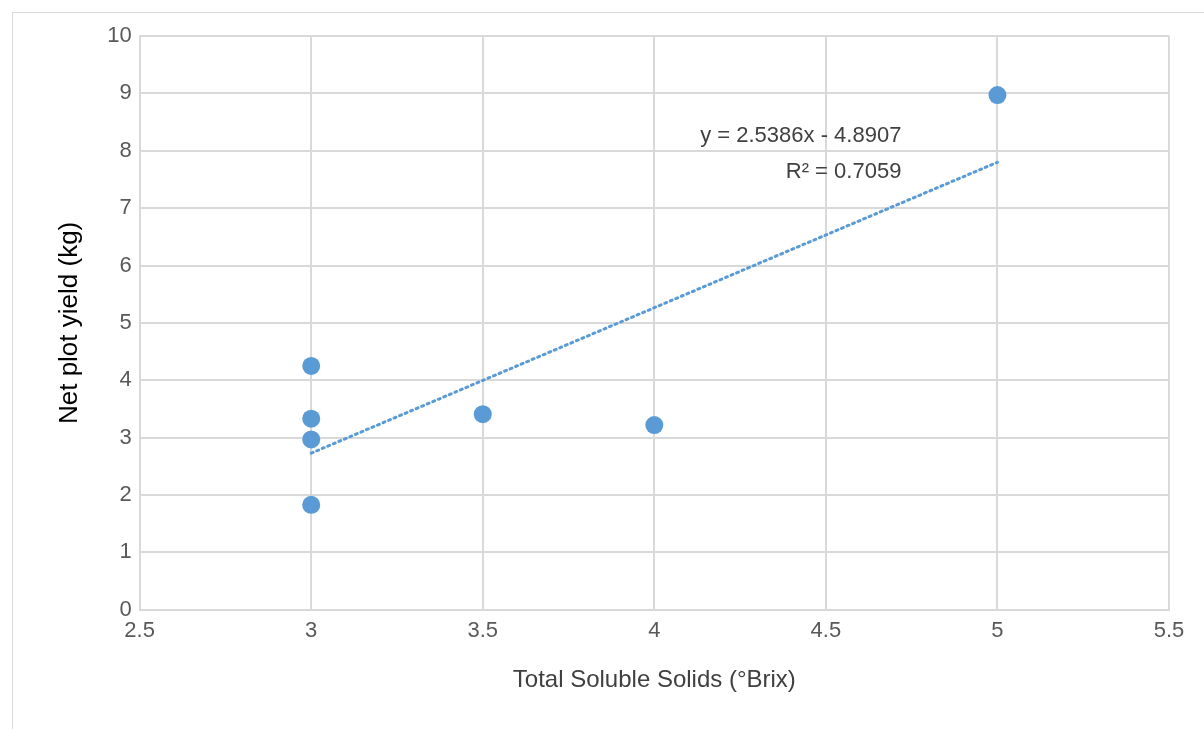  I want to click on x-tick-label: 5.5, so click(1169, 630).